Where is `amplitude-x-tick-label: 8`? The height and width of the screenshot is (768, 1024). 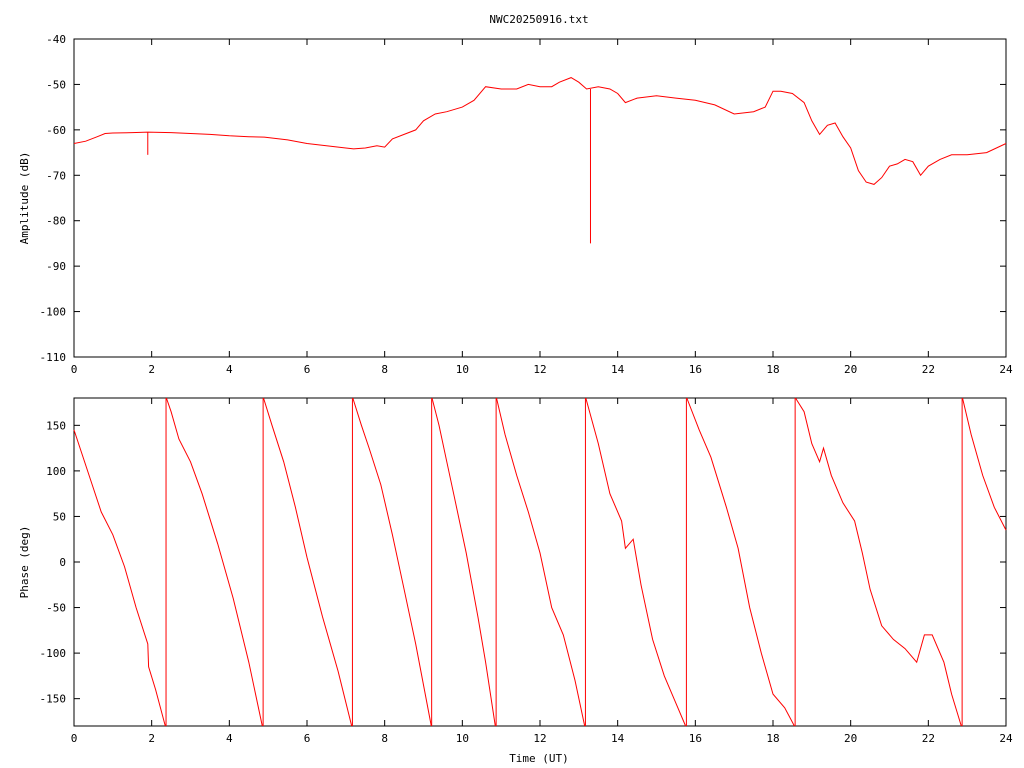
amplitude-x-tick-label: 8 is located at coordinates (384, 369).